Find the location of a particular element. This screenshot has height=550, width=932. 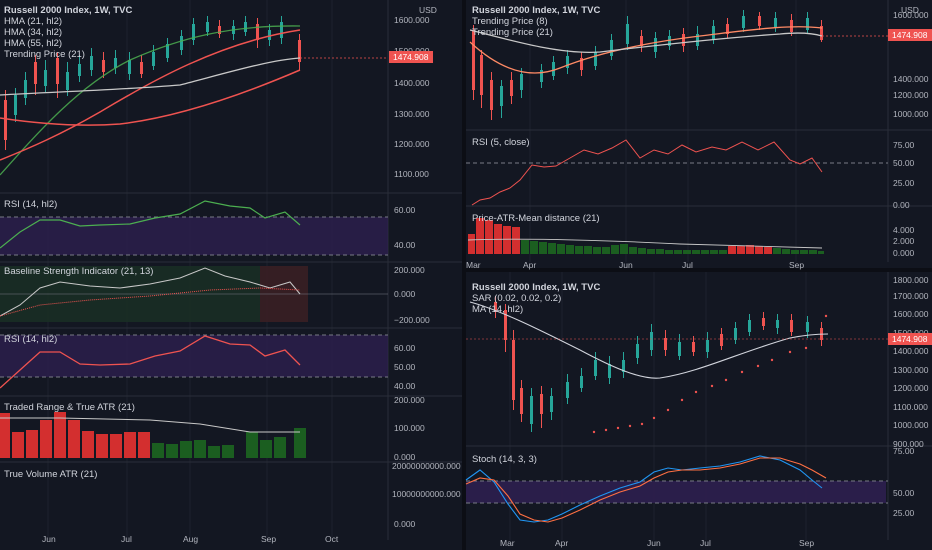

left-price-tick-1400: 1400.000 is located at coordinates (412, 83).